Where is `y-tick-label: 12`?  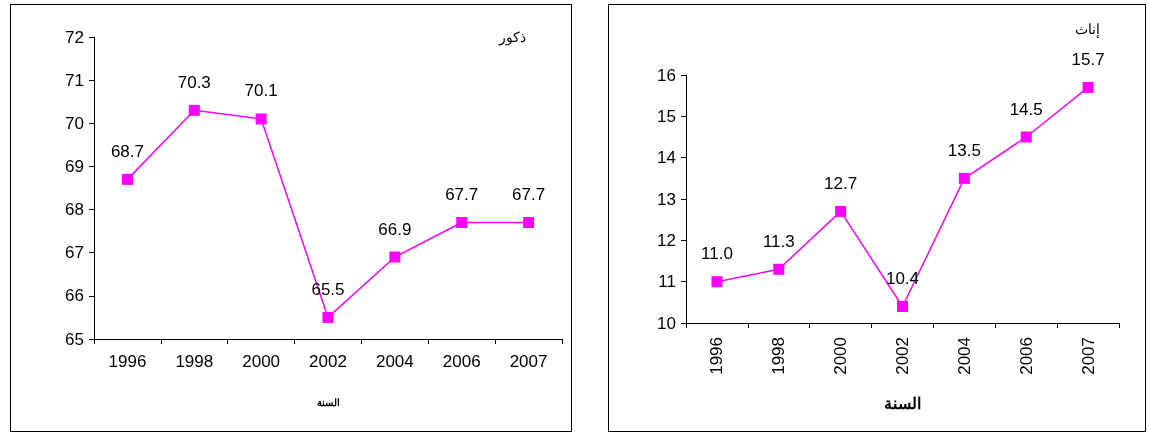
y-tick-label: 12 is located at coordinates (666, 240).